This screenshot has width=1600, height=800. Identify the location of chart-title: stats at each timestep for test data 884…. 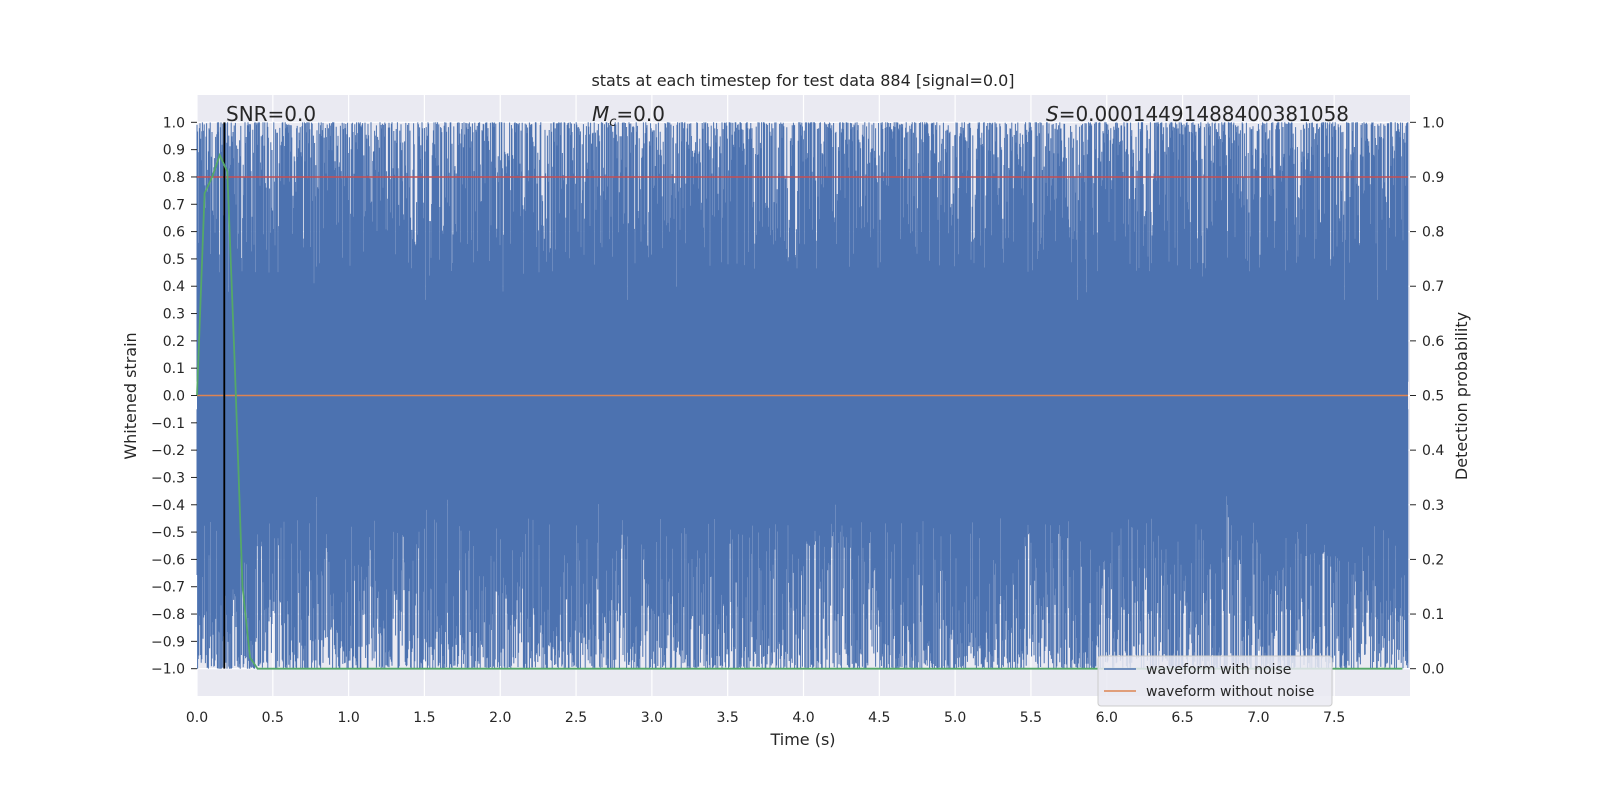
(802, 80).